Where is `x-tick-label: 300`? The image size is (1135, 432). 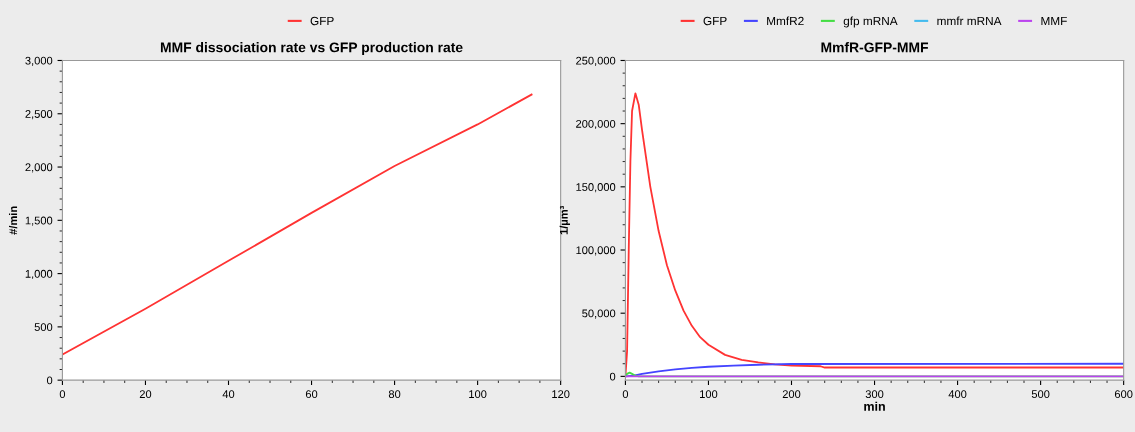 x-tick-label: 300 is located at coordinates (874, 394).